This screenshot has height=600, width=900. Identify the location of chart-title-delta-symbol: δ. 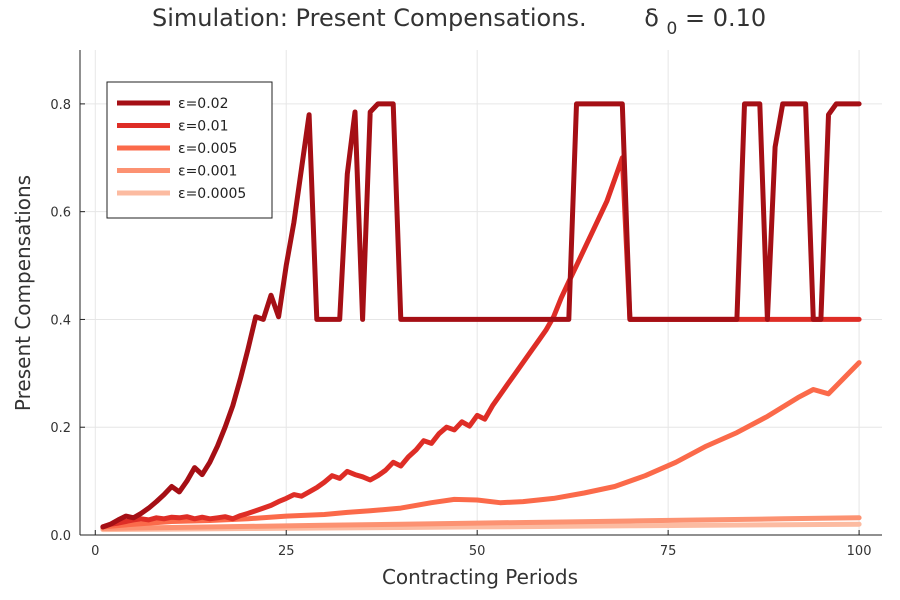
(651, 18).